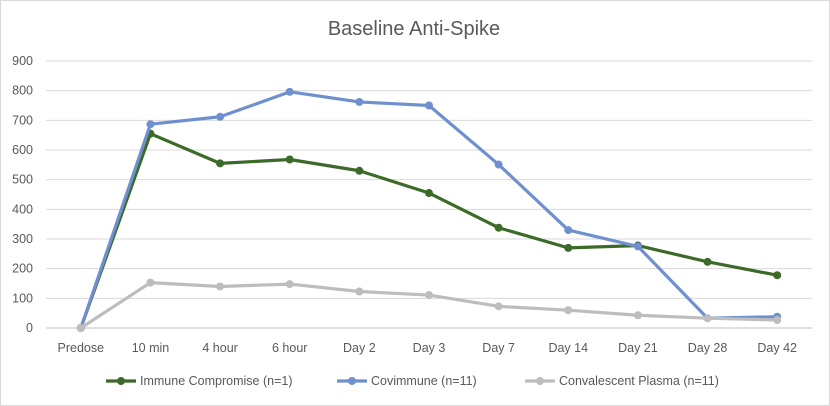 The height and width of the screenshot is (406, 830). Describe the element at coordinates (151, 348) in the screenshot. I see `x-tick-label: 10 min` at that location.